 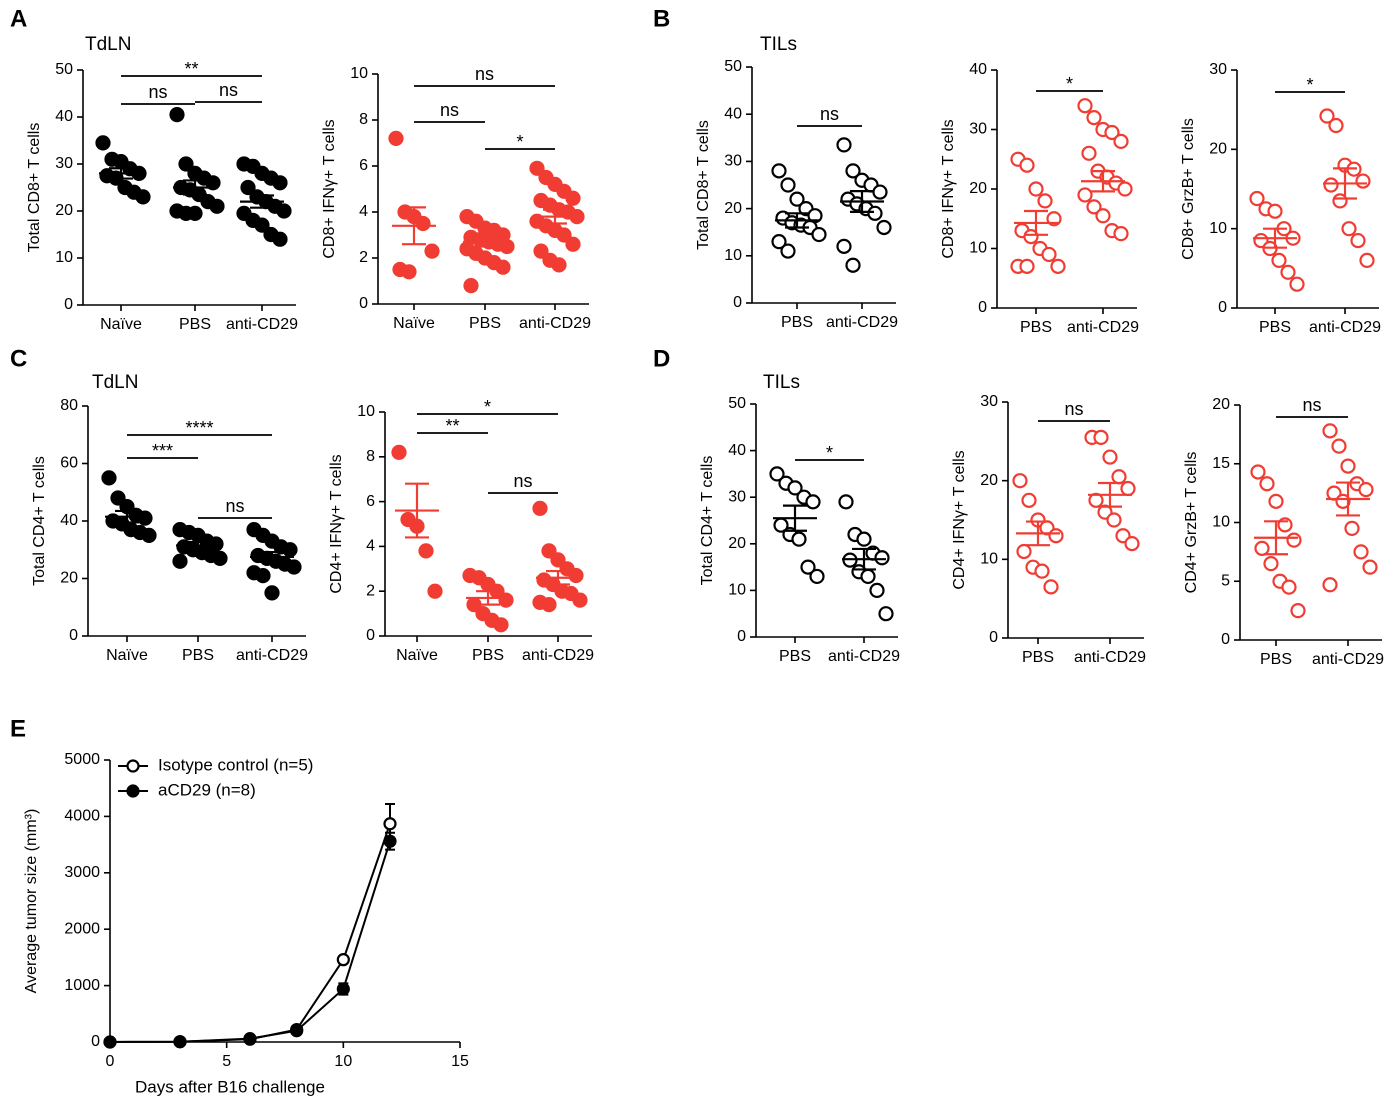 I want to click on y-tick-label: 15, so click(x=1221, y=463).